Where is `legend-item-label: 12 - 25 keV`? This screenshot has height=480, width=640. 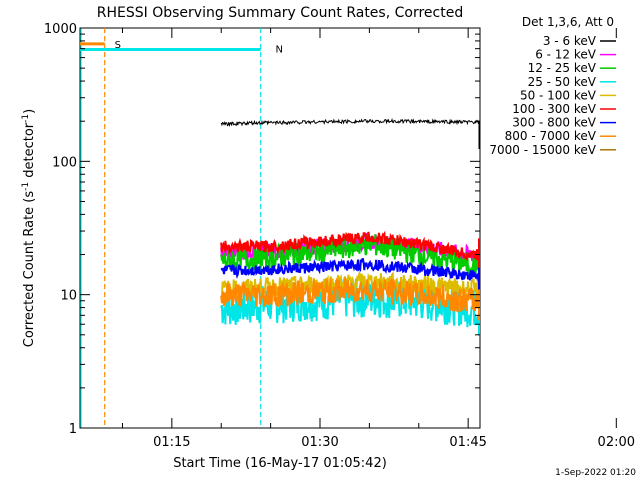
legend-item-label: 12 - 25 keV is located at coordinates (562, 68).